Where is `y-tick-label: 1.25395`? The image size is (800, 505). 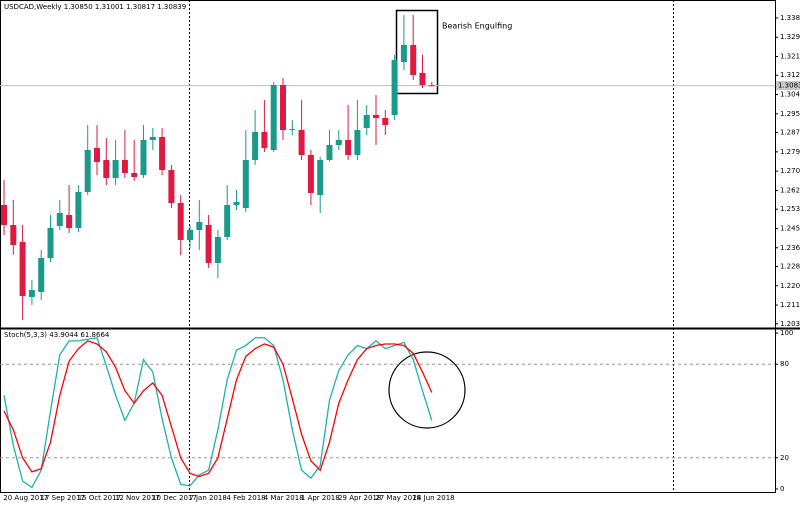
y-tick-label: 1.25395 is located at coordinates (790, 209).